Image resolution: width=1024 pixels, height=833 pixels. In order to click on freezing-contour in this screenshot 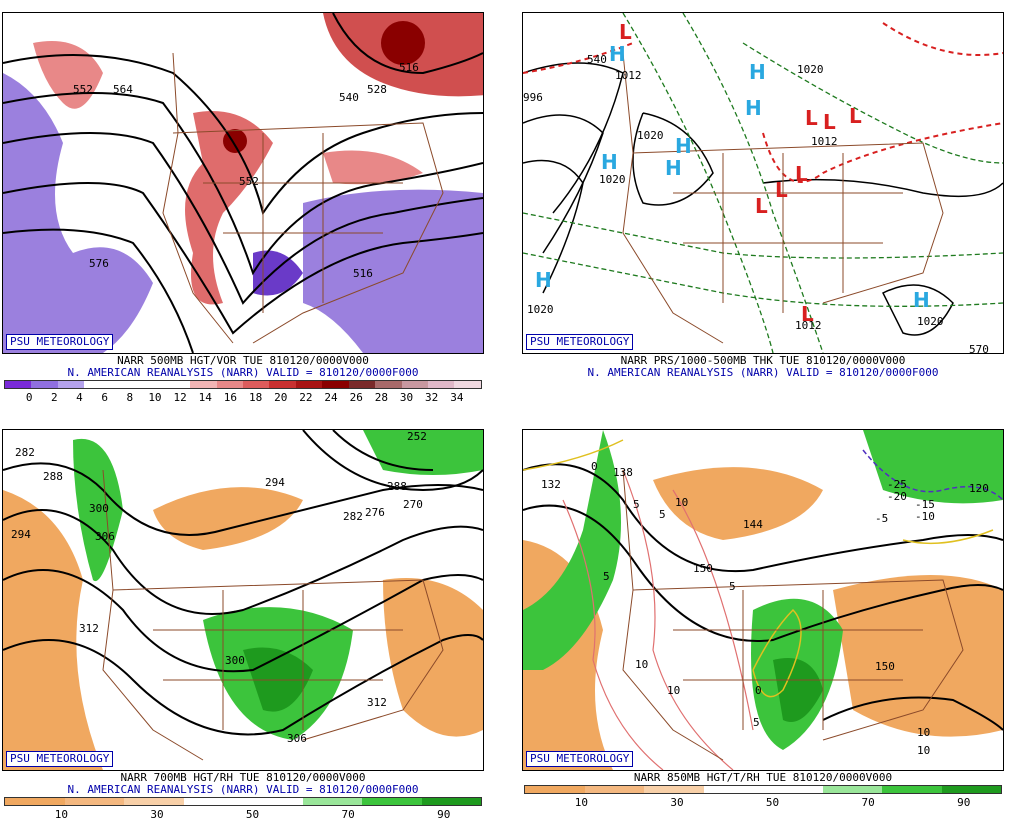, I will do `click(758, 568)`.